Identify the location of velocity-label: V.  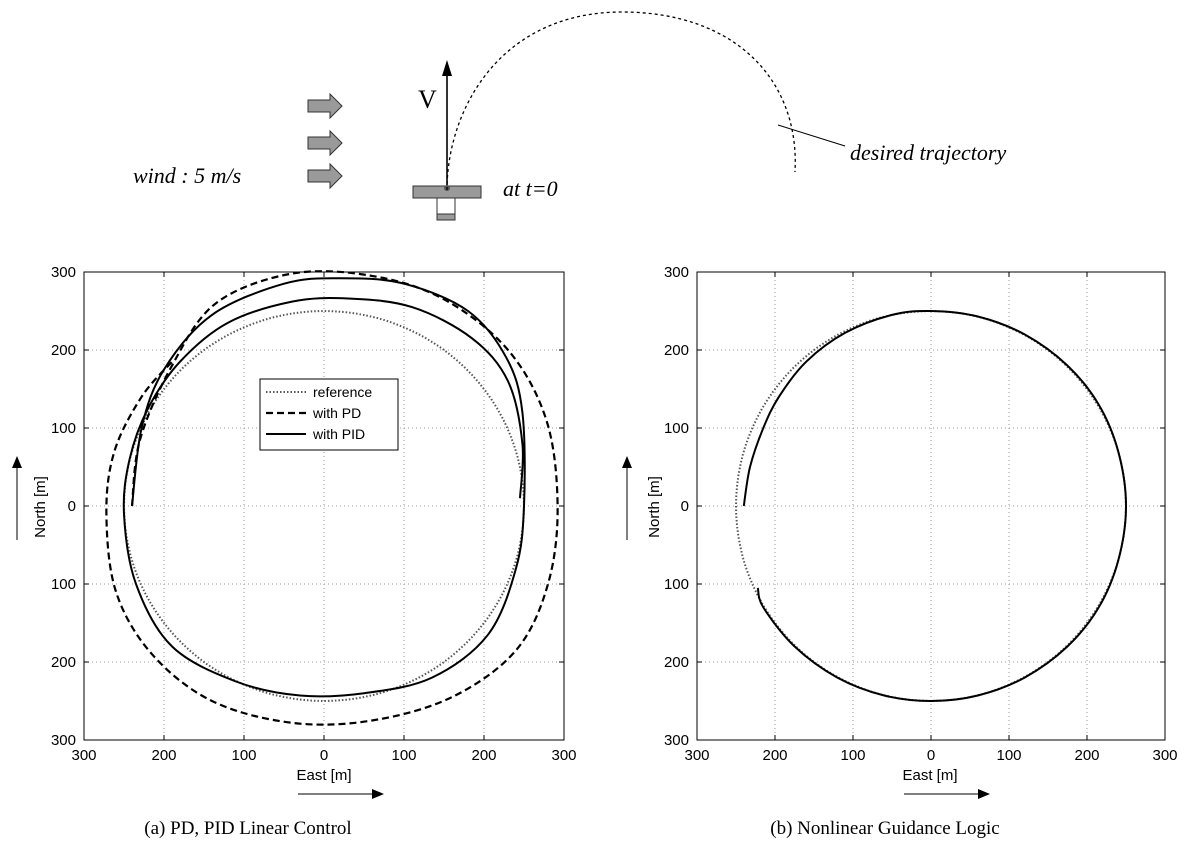
(427, 99).